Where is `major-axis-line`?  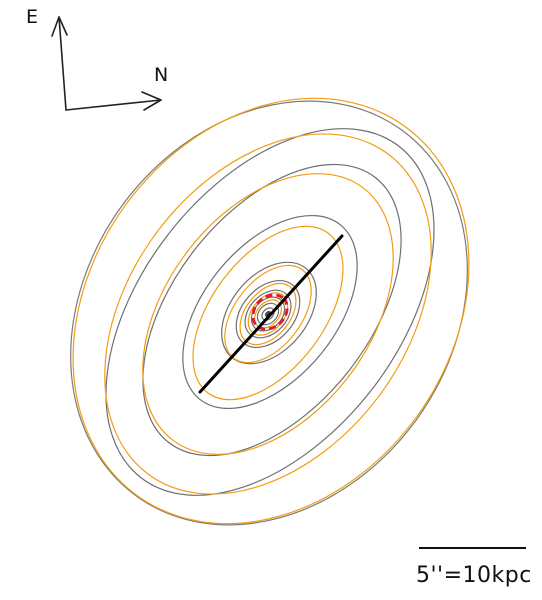
major-axis-line is located at coordinates (271, 314).